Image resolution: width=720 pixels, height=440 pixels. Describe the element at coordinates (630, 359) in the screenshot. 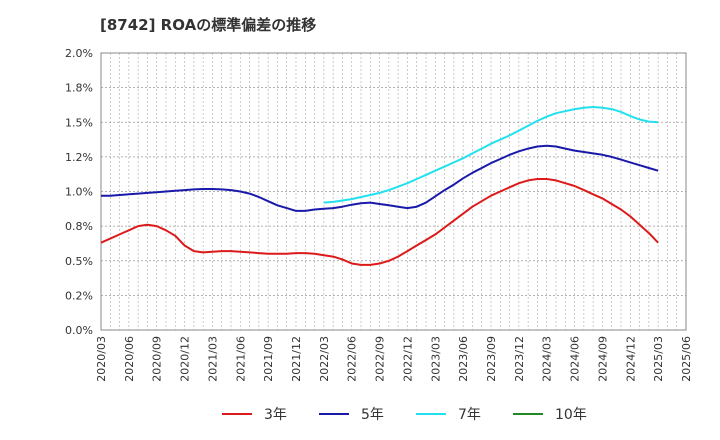

I see `x-tick-label: 2024/12` at that location.